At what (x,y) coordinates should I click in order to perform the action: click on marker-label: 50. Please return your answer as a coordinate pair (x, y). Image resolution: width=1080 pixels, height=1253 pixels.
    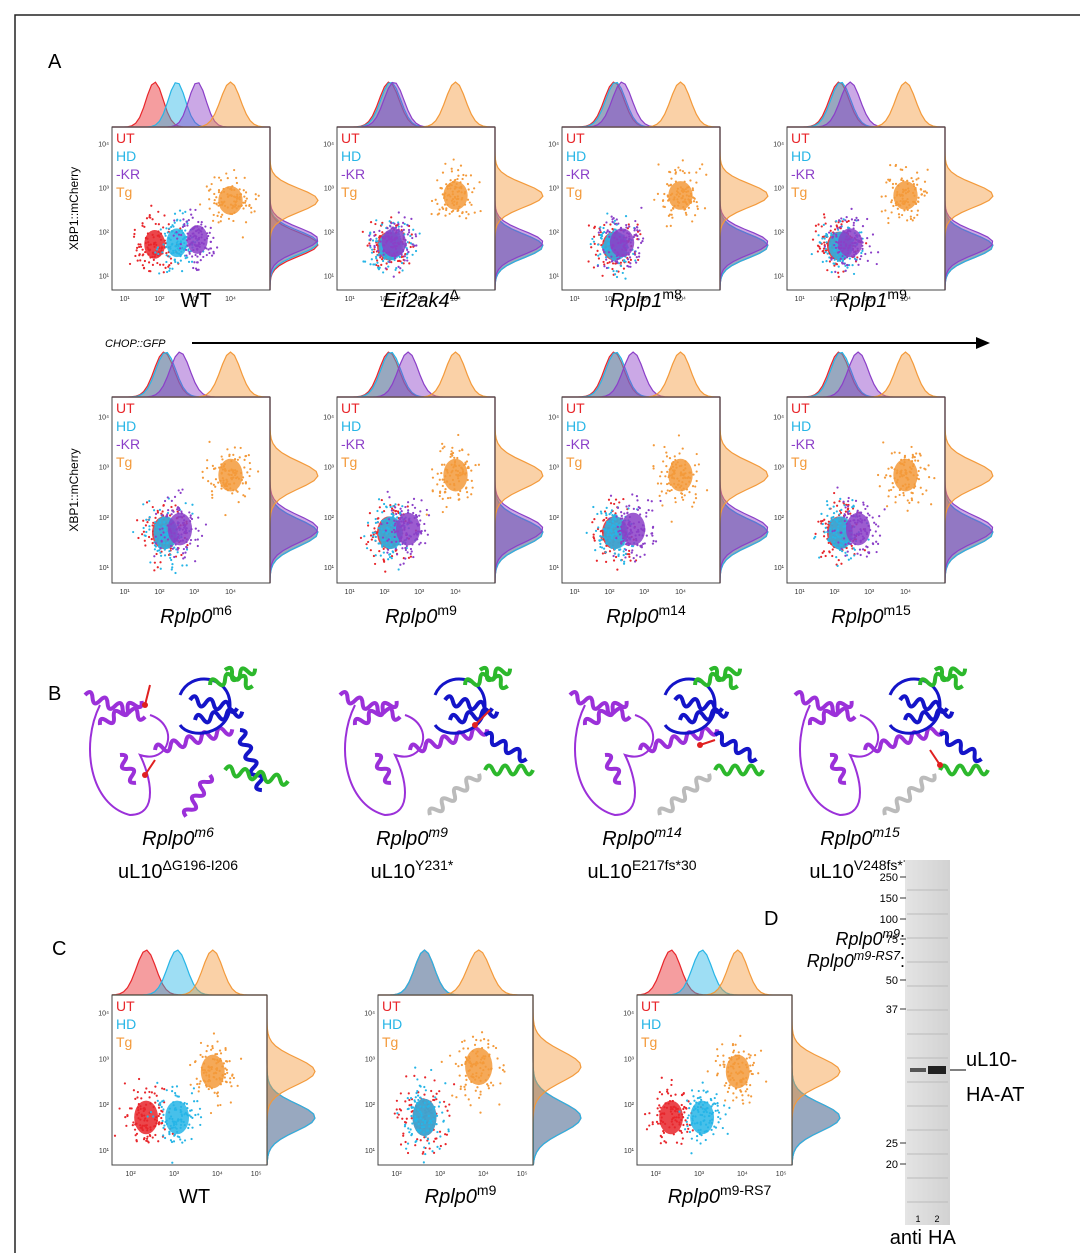
    Looking at the image, I should click on (892, 981).